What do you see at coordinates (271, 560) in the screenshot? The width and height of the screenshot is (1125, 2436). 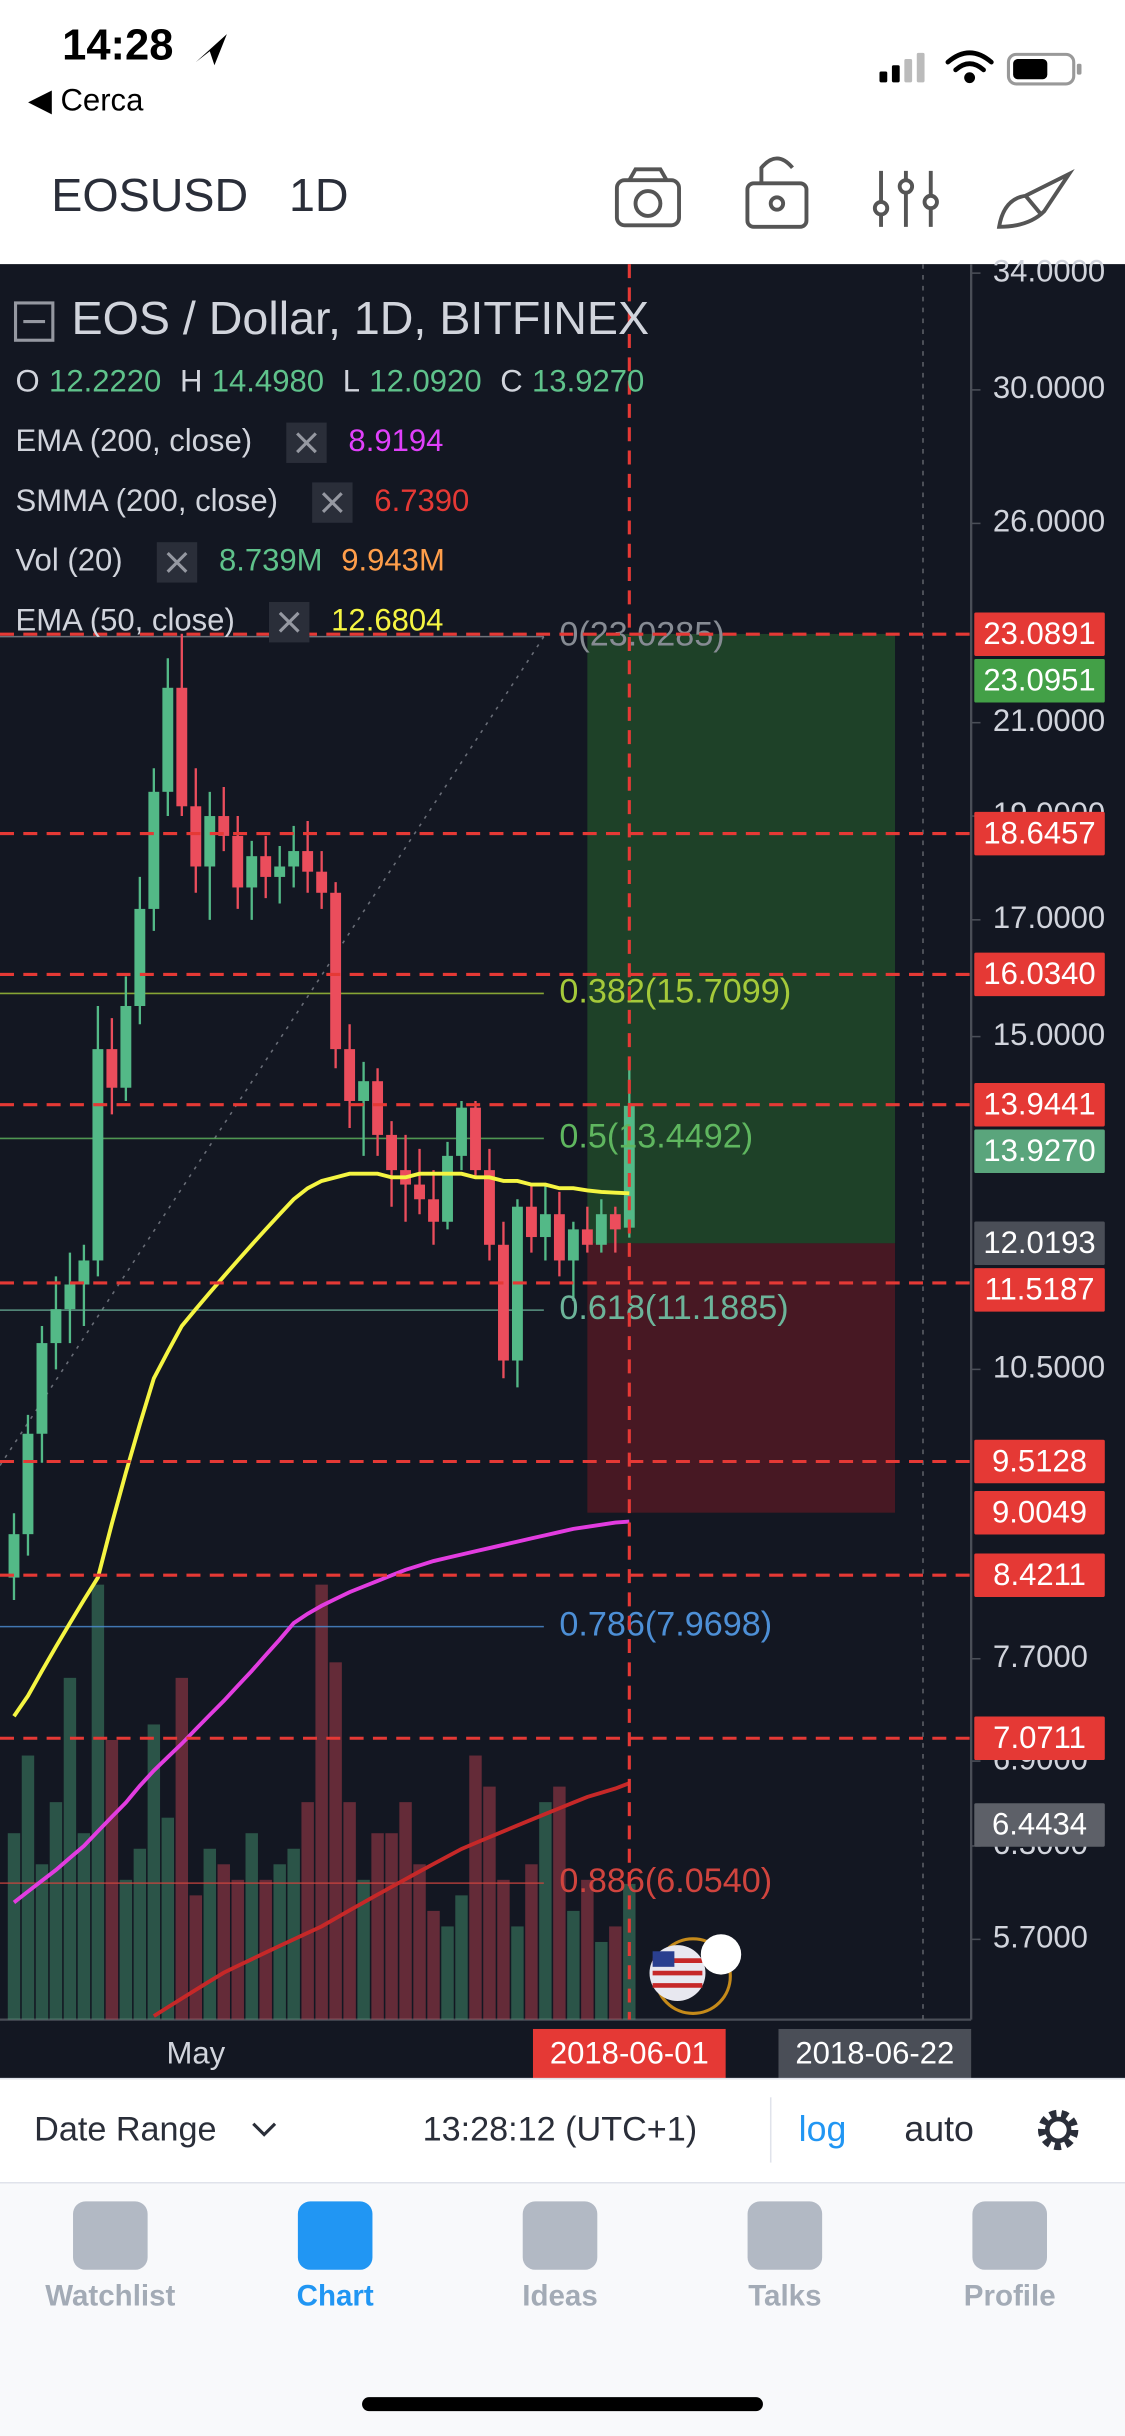 I see `indicator-value: 8.739M` at bounding box center [271, 560].